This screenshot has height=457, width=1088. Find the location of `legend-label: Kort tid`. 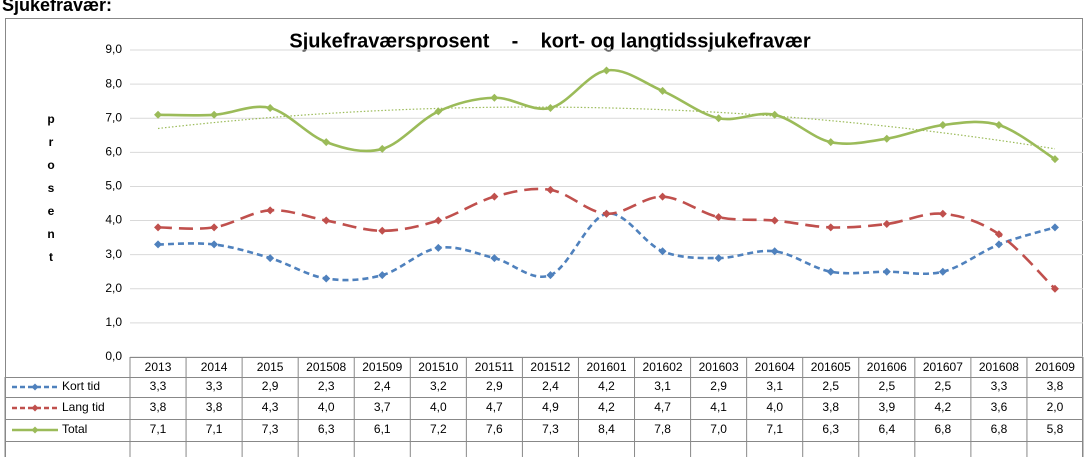

legend-label: Kort tid is located at coordinates (81, 386).